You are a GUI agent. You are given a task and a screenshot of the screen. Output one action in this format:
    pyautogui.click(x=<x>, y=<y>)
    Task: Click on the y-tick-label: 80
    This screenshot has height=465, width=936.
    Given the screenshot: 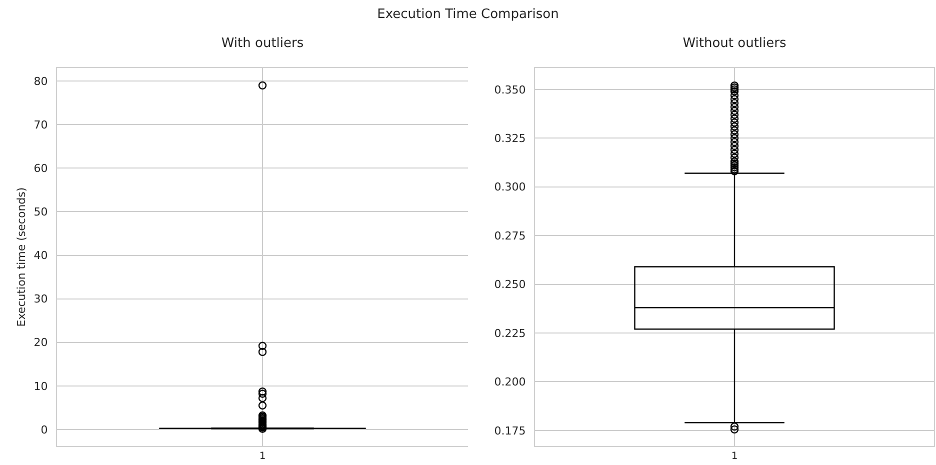 What is the action you would take?
    pyautogui.click(x=41, y=81)
    